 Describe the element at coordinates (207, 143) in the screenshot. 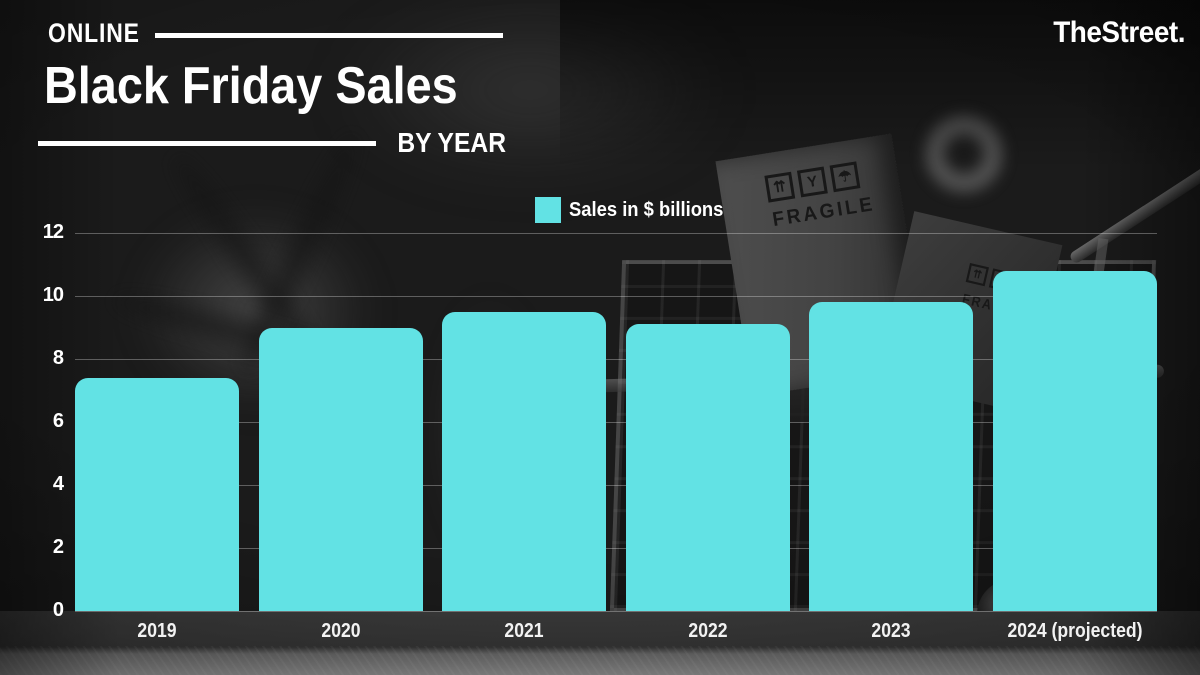

I see `subtitle-rule` at that location.